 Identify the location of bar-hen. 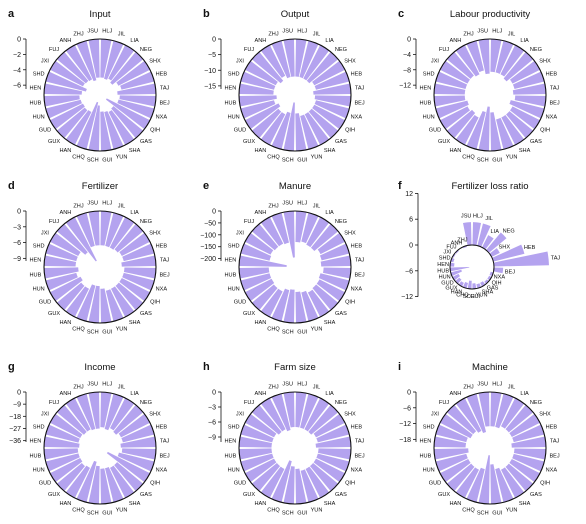
(256, 89).